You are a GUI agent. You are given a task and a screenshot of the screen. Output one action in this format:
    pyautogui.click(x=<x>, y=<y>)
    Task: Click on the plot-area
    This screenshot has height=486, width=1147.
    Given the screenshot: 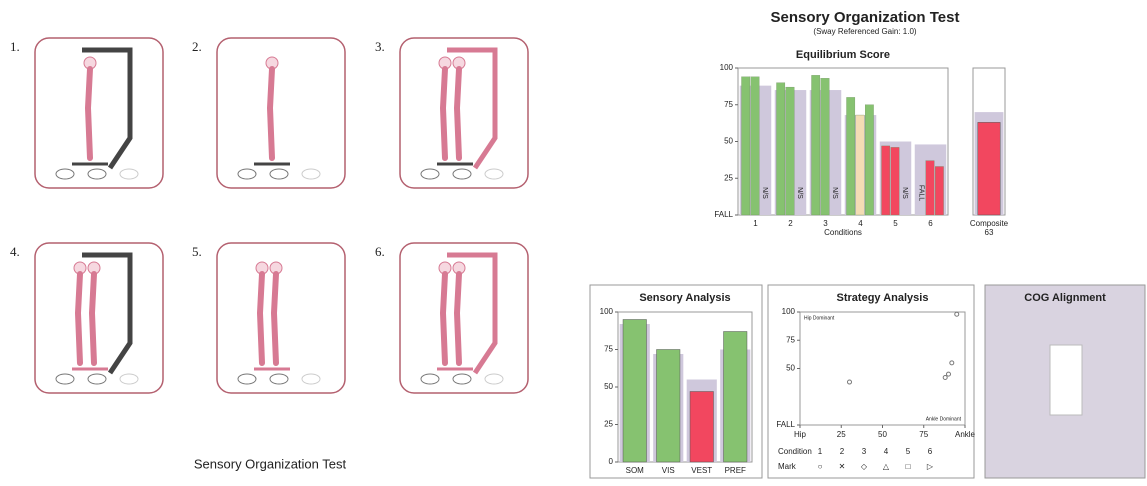 What is the action you would take?
    pyautogui.click(x=882, y=368)
    